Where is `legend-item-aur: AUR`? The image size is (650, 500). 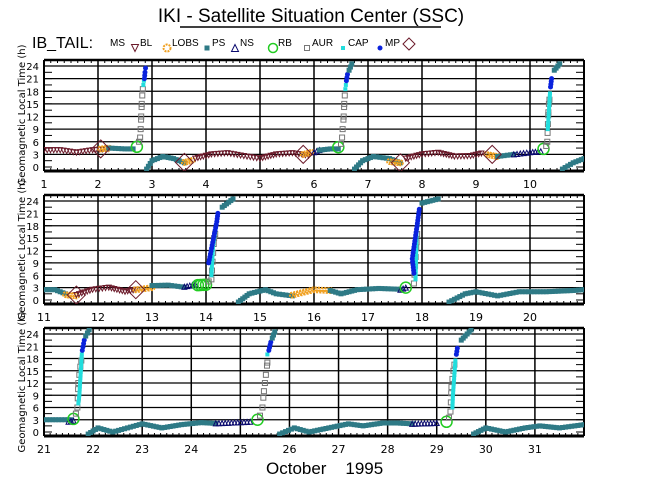
legend-item-aur: AUR is located at coordinates (318, 44).